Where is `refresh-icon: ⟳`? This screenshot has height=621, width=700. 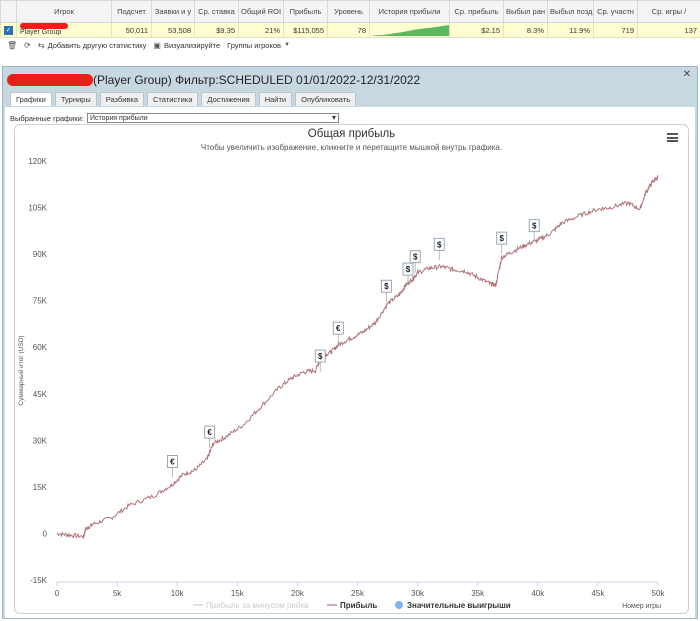 refresh-icon: ⟳ is located at coordinates (27, 45).